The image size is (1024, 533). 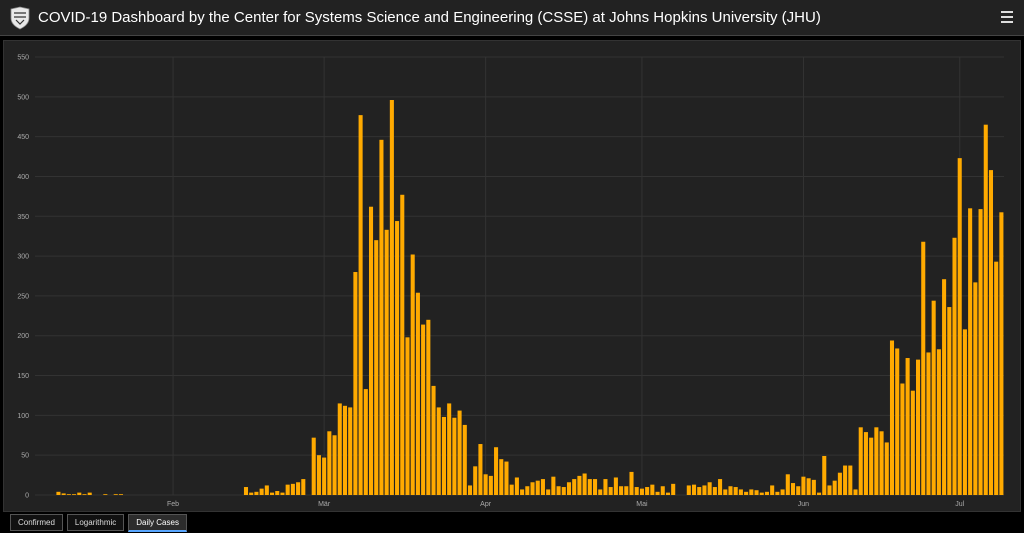 I want to click on y-tick-label: 300, so click(x=23, y=257).